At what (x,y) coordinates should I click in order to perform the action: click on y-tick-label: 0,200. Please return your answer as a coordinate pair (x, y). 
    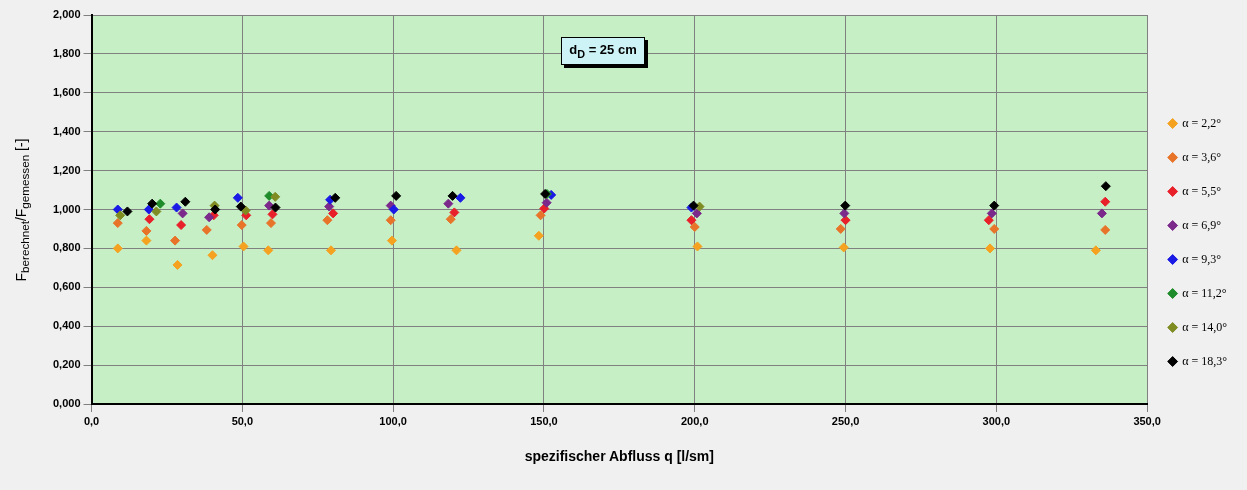
    Looking at the image, I should click on (67, 364).